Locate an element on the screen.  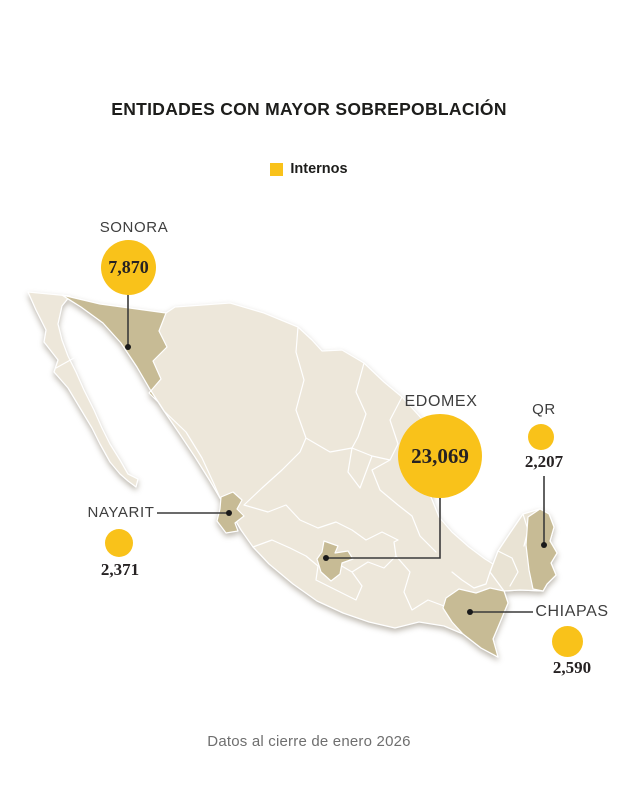
state-label-nayarit: NAYARIT is located at coordinates (121, 512).